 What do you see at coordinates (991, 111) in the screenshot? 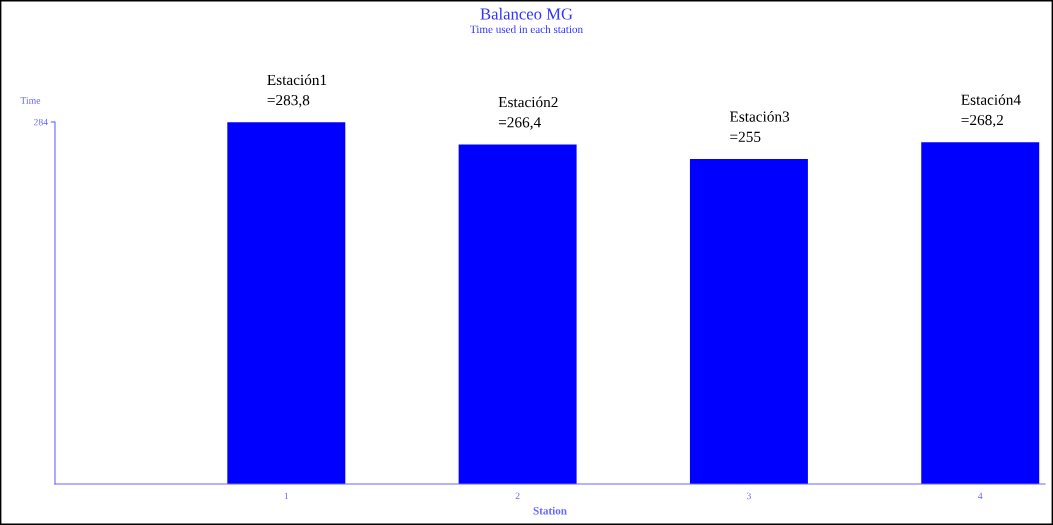
I see `data-label: Estación4 =268,2` at bounding box center [991, 111].